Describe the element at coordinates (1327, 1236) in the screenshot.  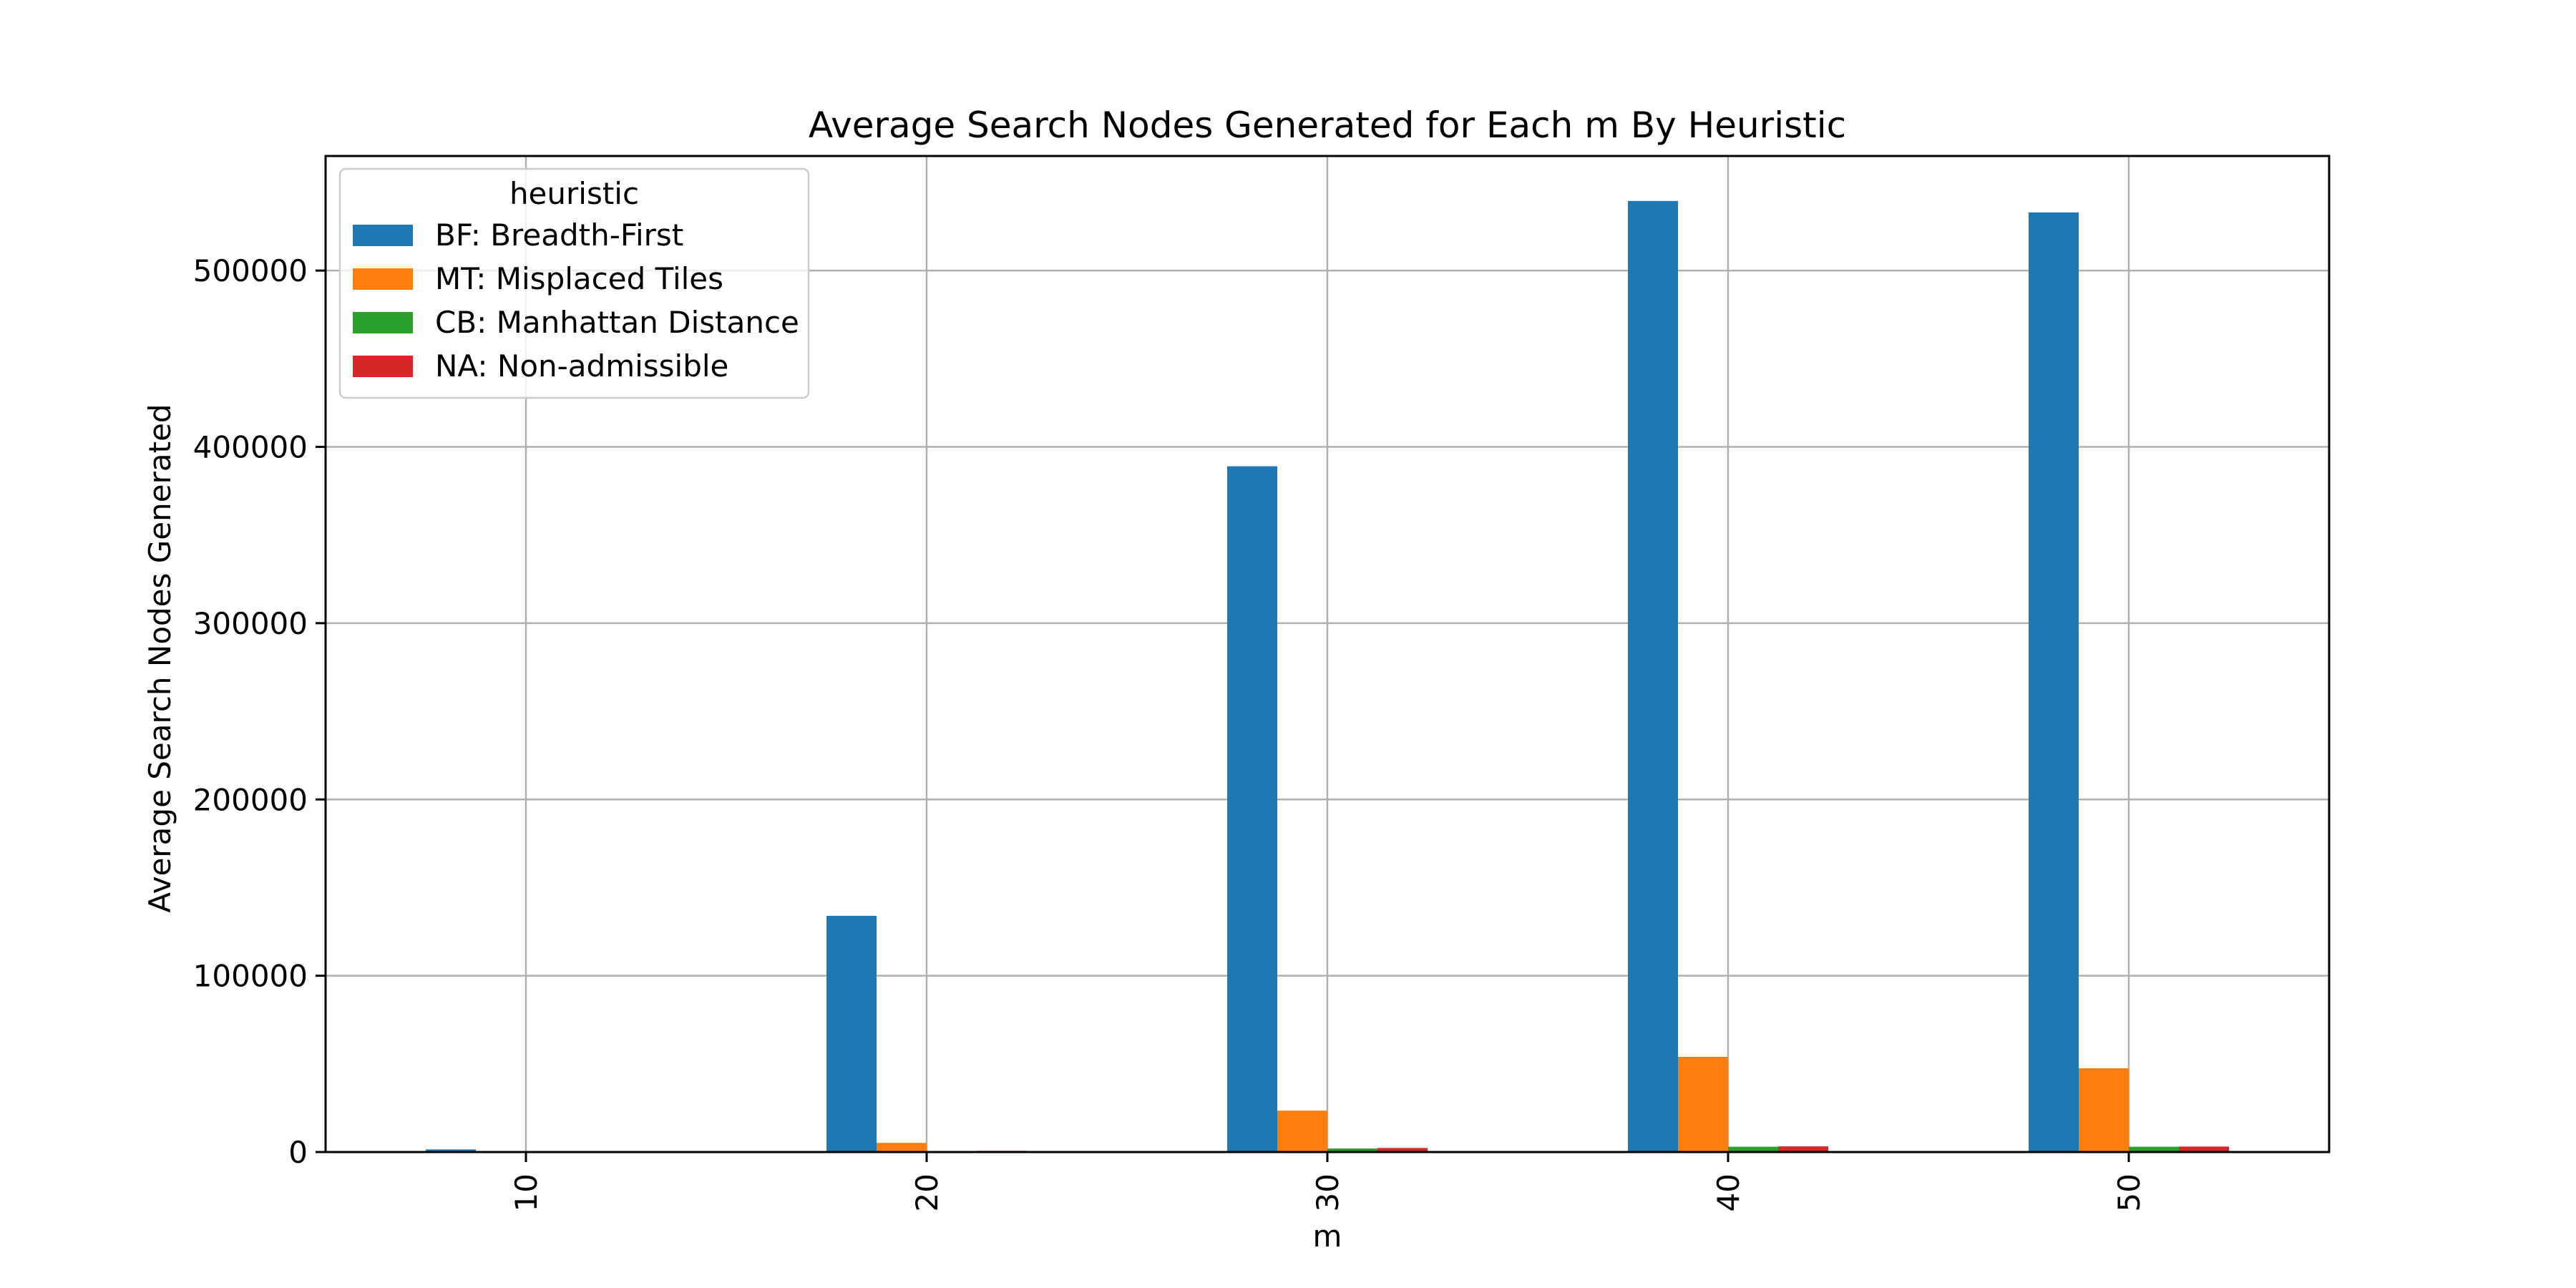
I see `x-axis-label: m` at that location.